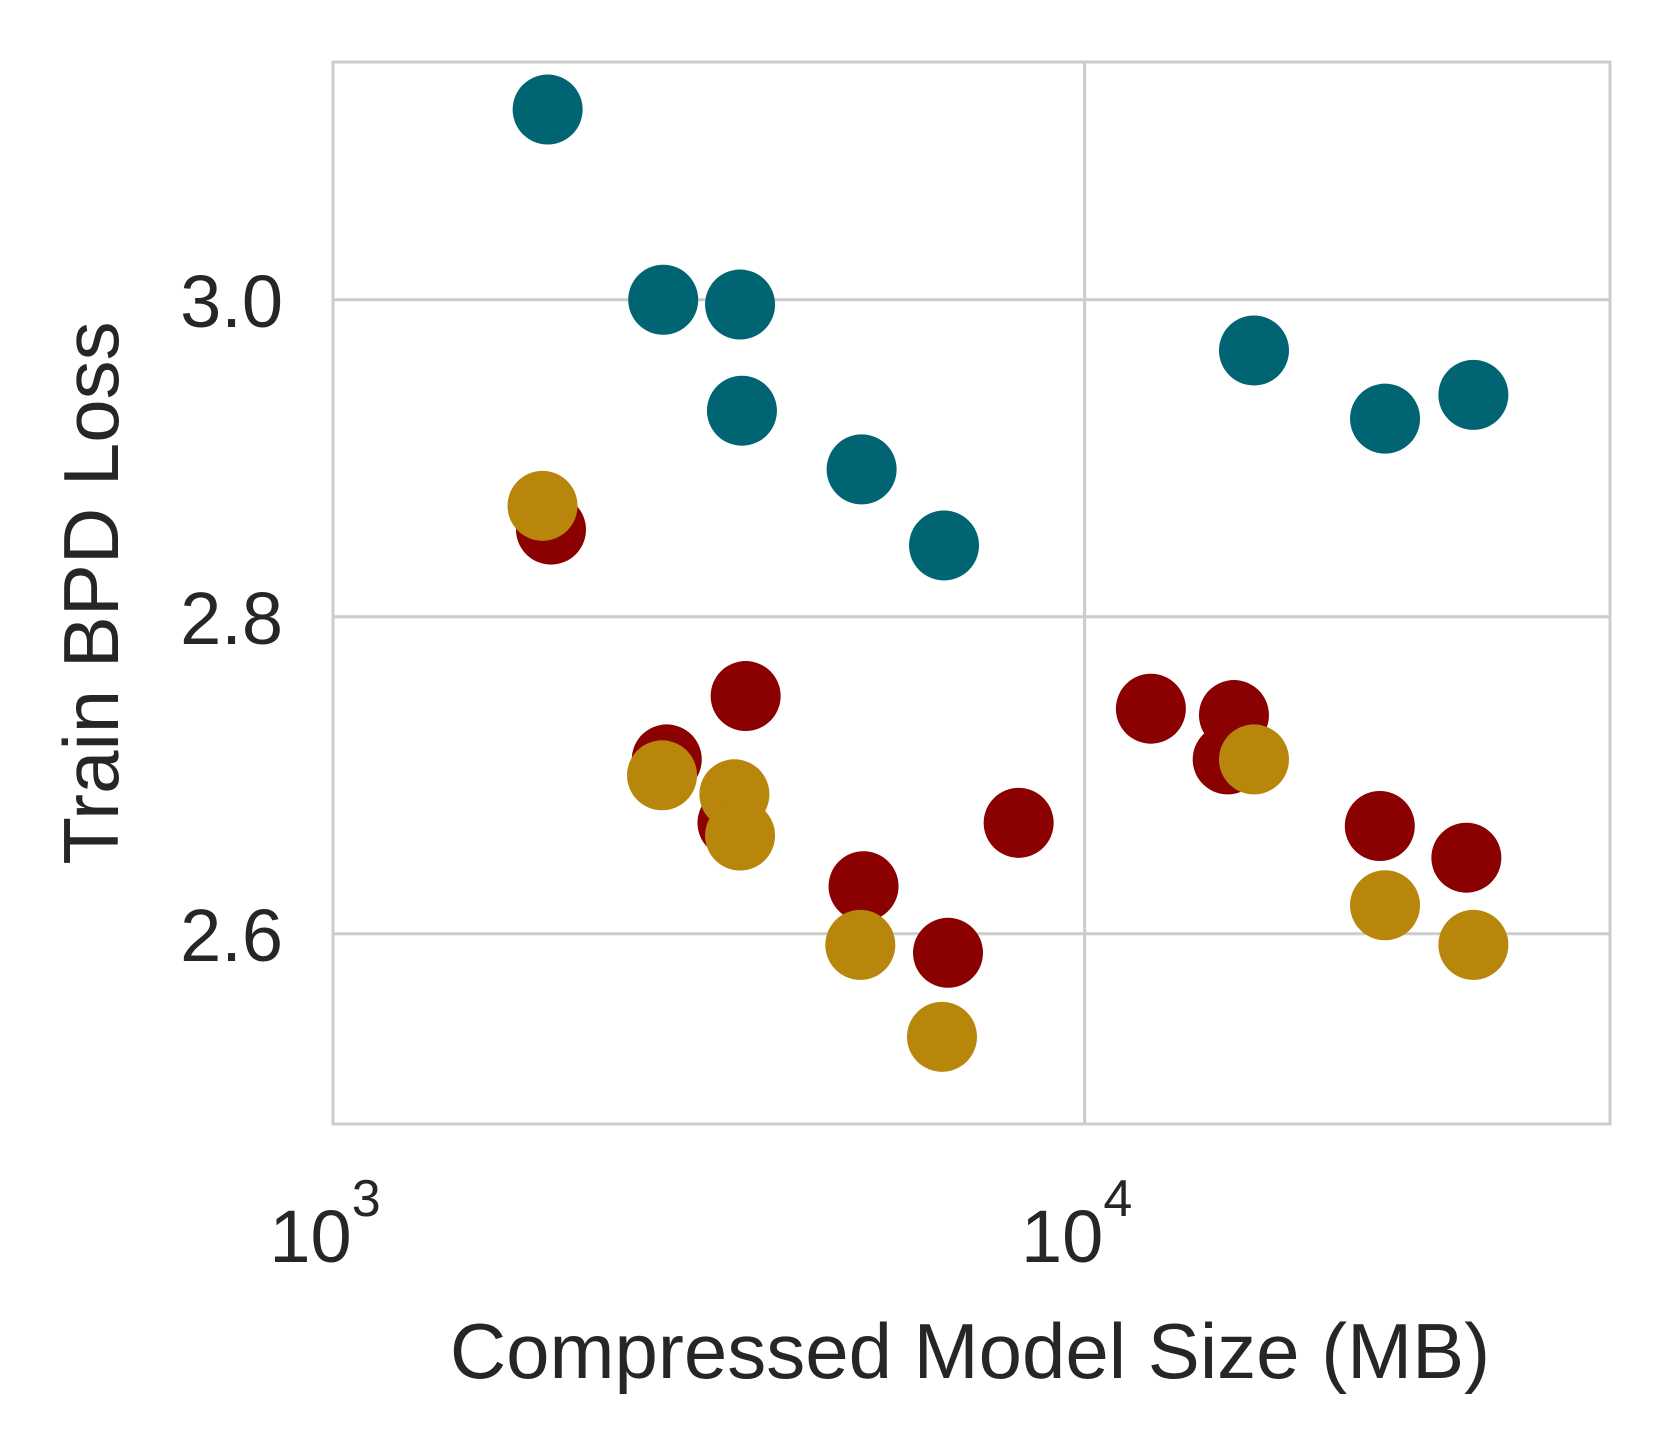 This screenshot has height=1453, width=1661. What do you see at coordinates (231, 935) in the screenshot?
I see `y-tick-label: 2.6` at bounding box center [231, 935].